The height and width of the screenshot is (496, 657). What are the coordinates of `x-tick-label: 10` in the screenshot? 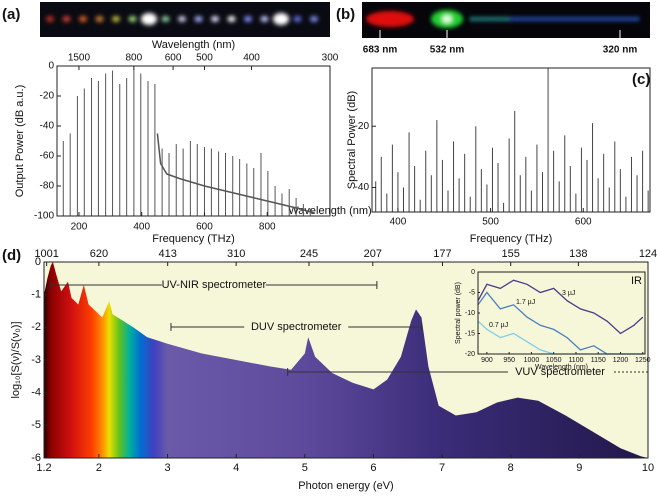 It's located at (648, 468).